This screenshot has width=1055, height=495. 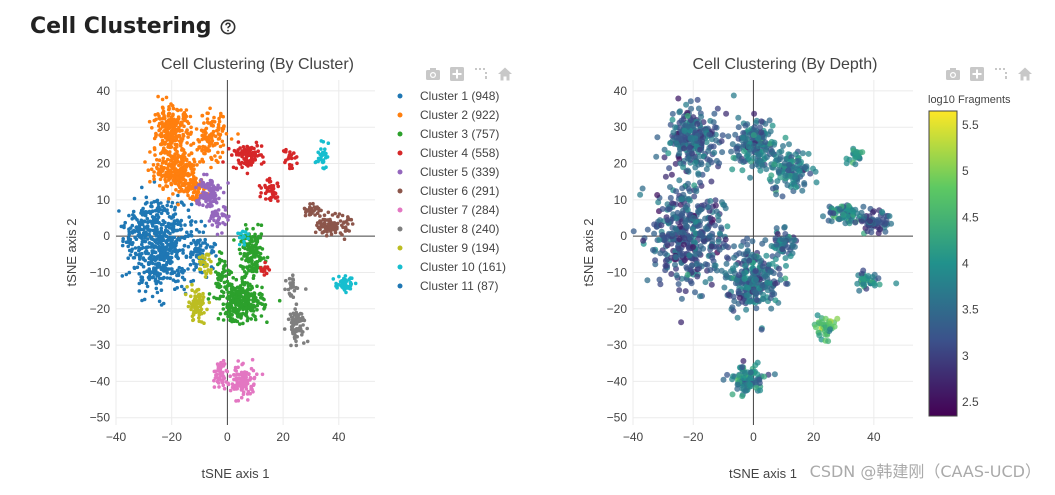 What do you see at coordinates (448, 286) in the screenshot?
I see `legend-item: Cluster 11 (87)` at bounding box center [448, 286].